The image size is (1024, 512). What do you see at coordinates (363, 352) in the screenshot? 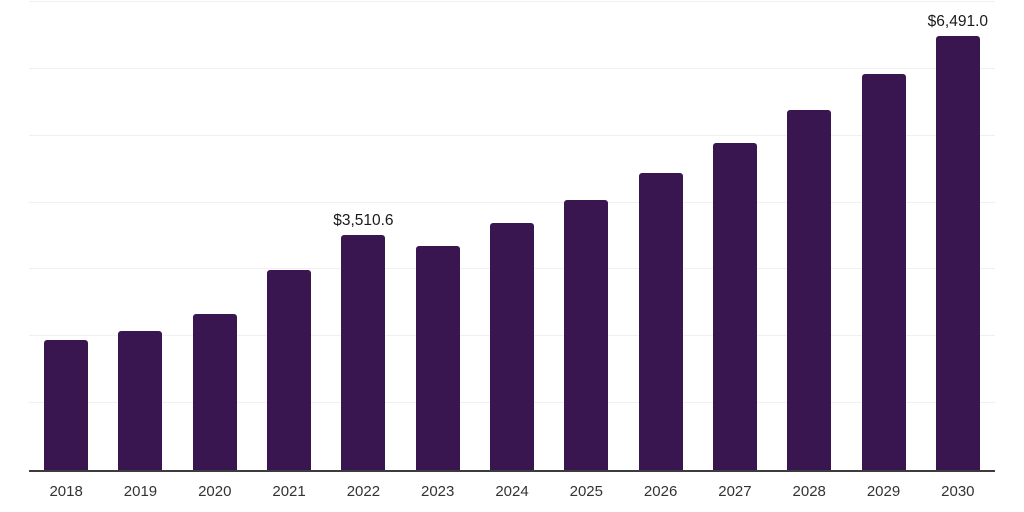
I see `bar-2022` at bounding box center [363, 352].